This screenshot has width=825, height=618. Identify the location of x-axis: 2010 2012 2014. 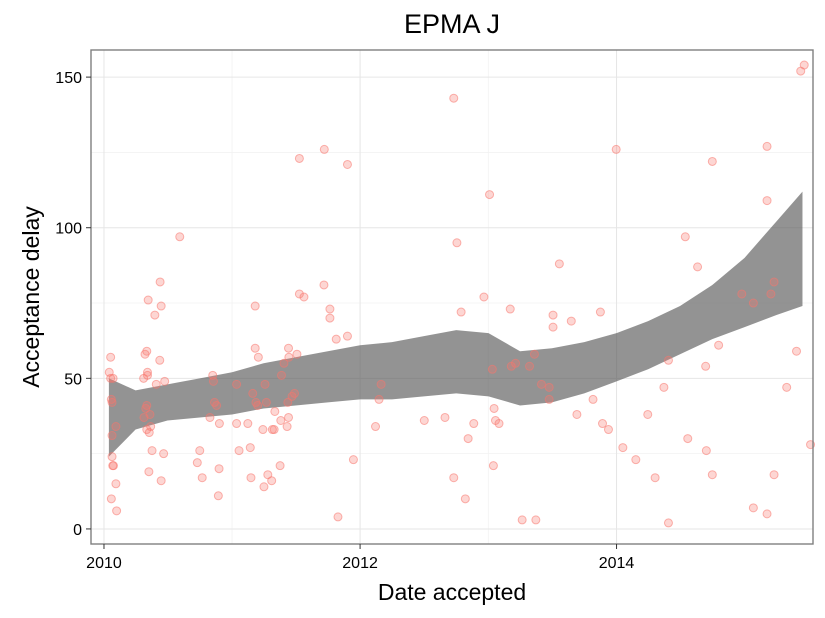
(360, 558).